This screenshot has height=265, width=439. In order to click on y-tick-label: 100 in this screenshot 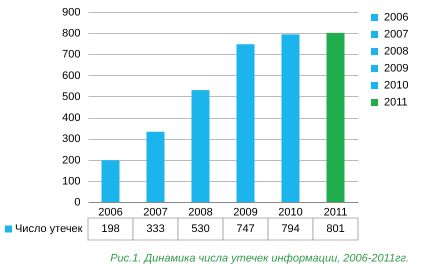, I will do `click(71, 181)`.